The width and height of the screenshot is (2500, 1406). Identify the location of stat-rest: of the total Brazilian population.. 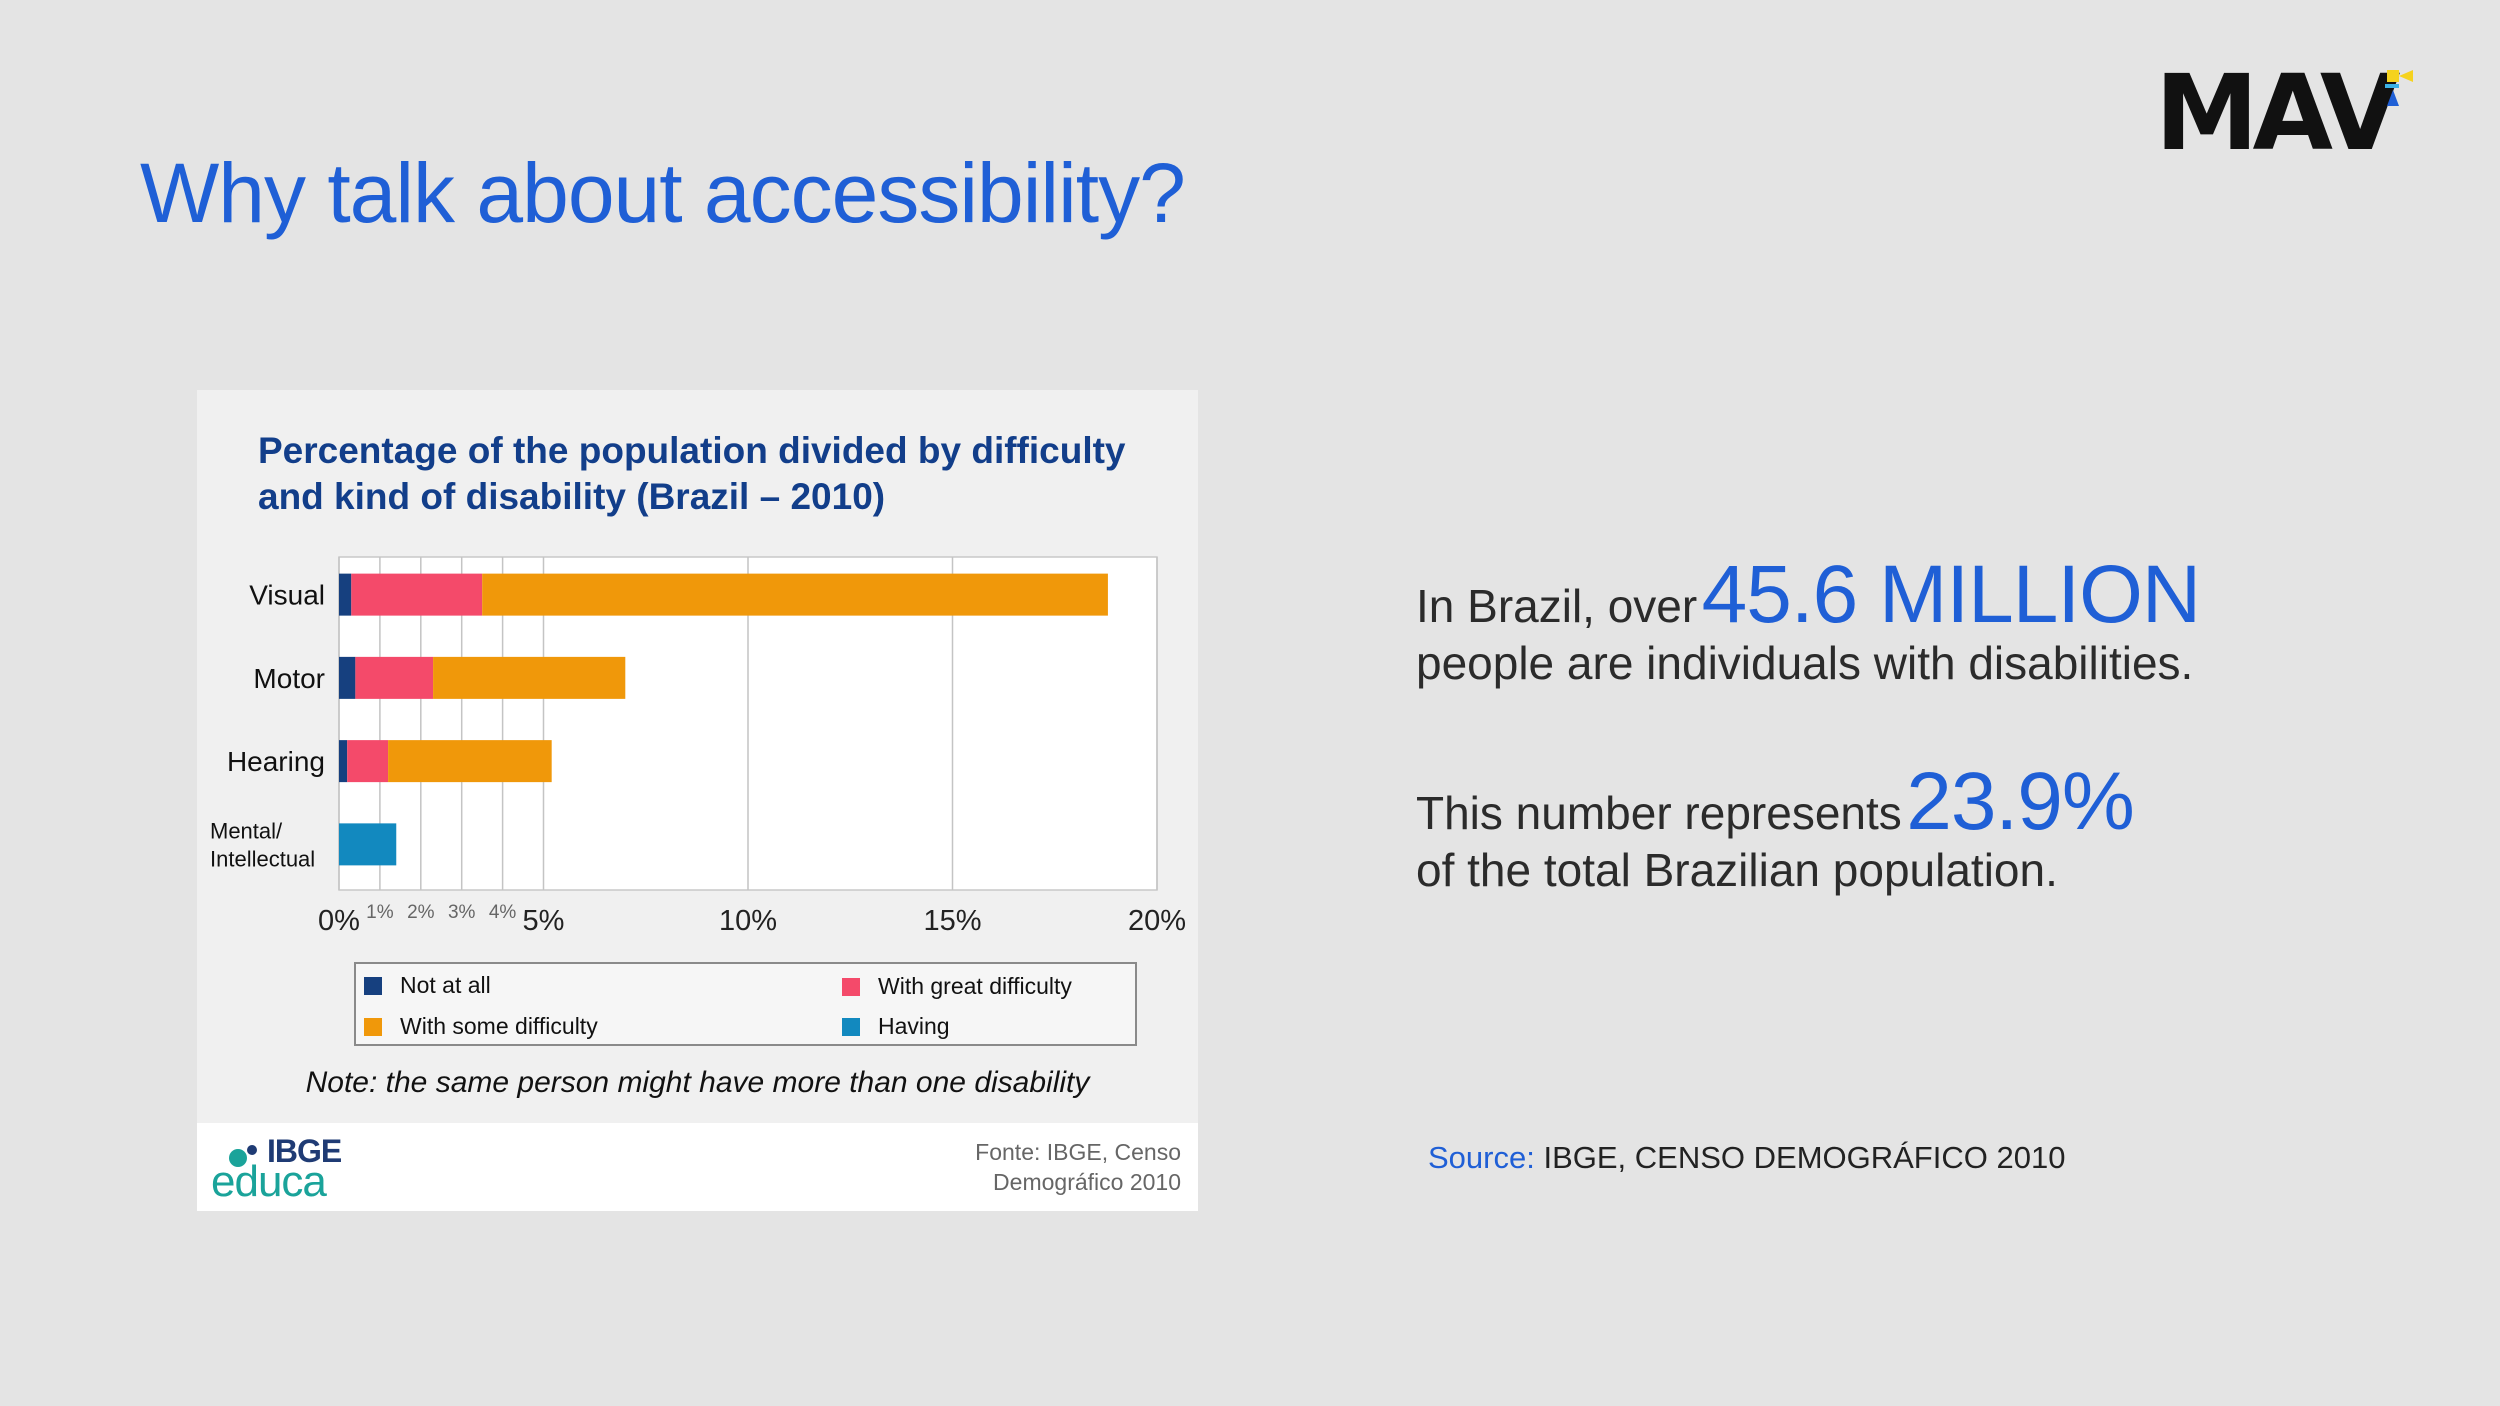
(1737, 870).